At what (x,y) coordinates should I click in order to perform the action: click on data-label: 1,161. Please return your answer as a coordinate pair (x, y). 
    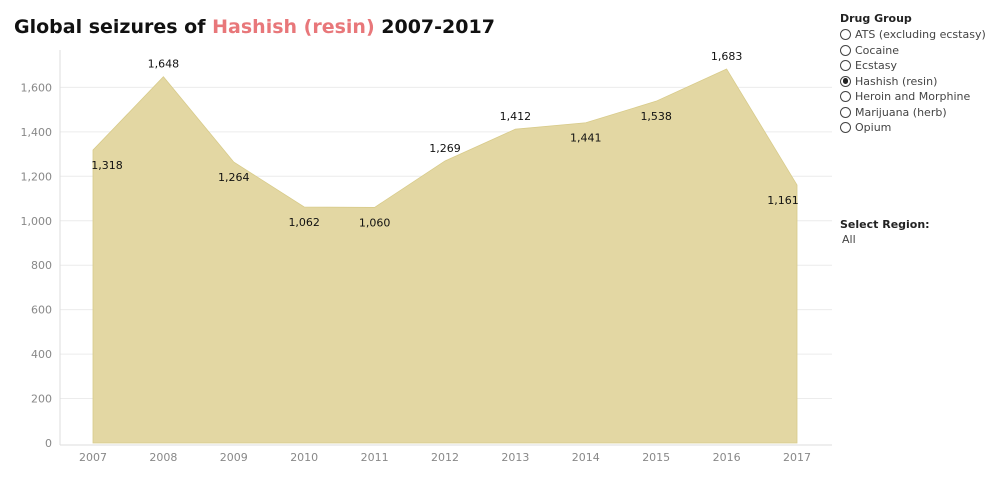
    Looking at the image, I should click on (783, 200).